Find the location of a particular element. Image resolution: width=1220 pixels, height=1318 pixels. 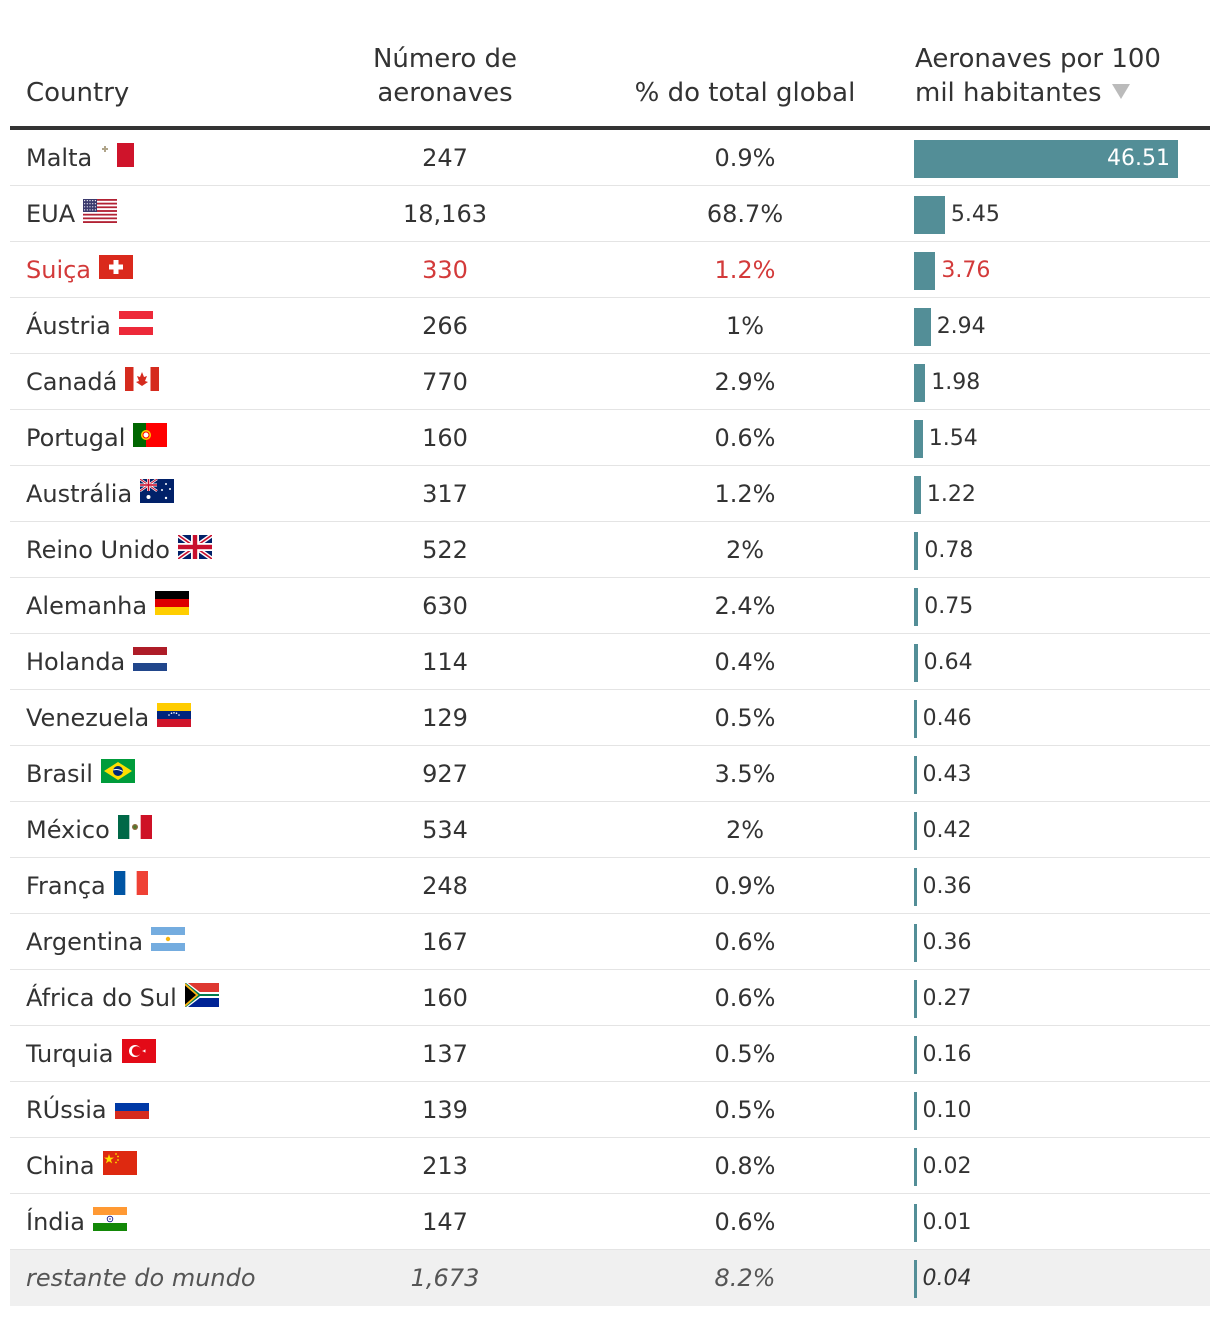

pct-cell: 1% is located at coordinates (745, 326).